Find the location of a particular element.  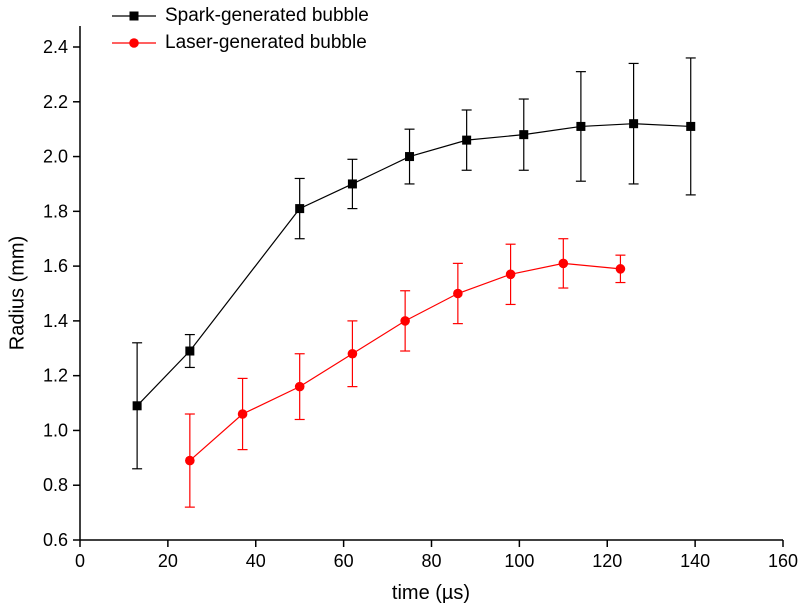

legend-marker-spark-icon is located at coordinates (134, 15).